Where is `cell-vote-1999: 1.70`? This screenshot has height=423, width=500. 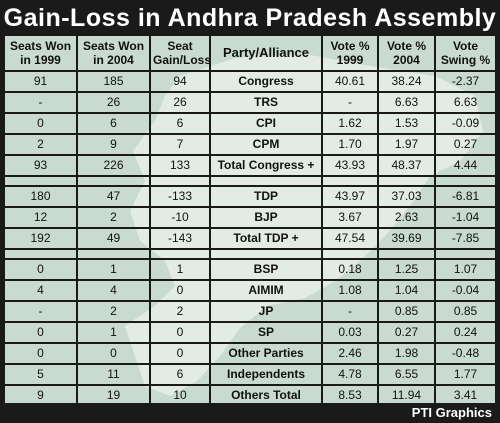
cell-vote-1999: 1.70 is located at coordinates (350, 145).